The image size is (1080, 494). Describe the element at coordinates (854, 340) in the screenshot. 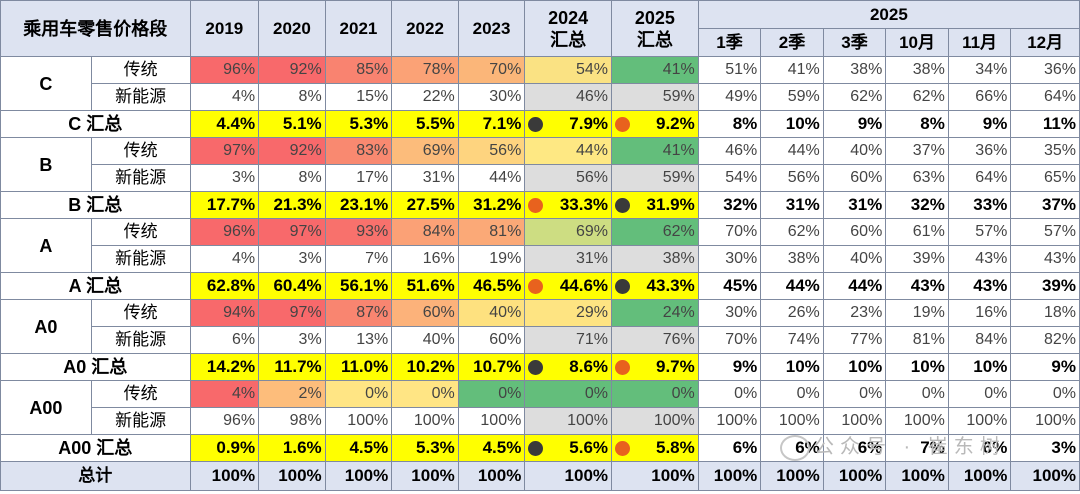

I see `value-cell: 77%` at that location.